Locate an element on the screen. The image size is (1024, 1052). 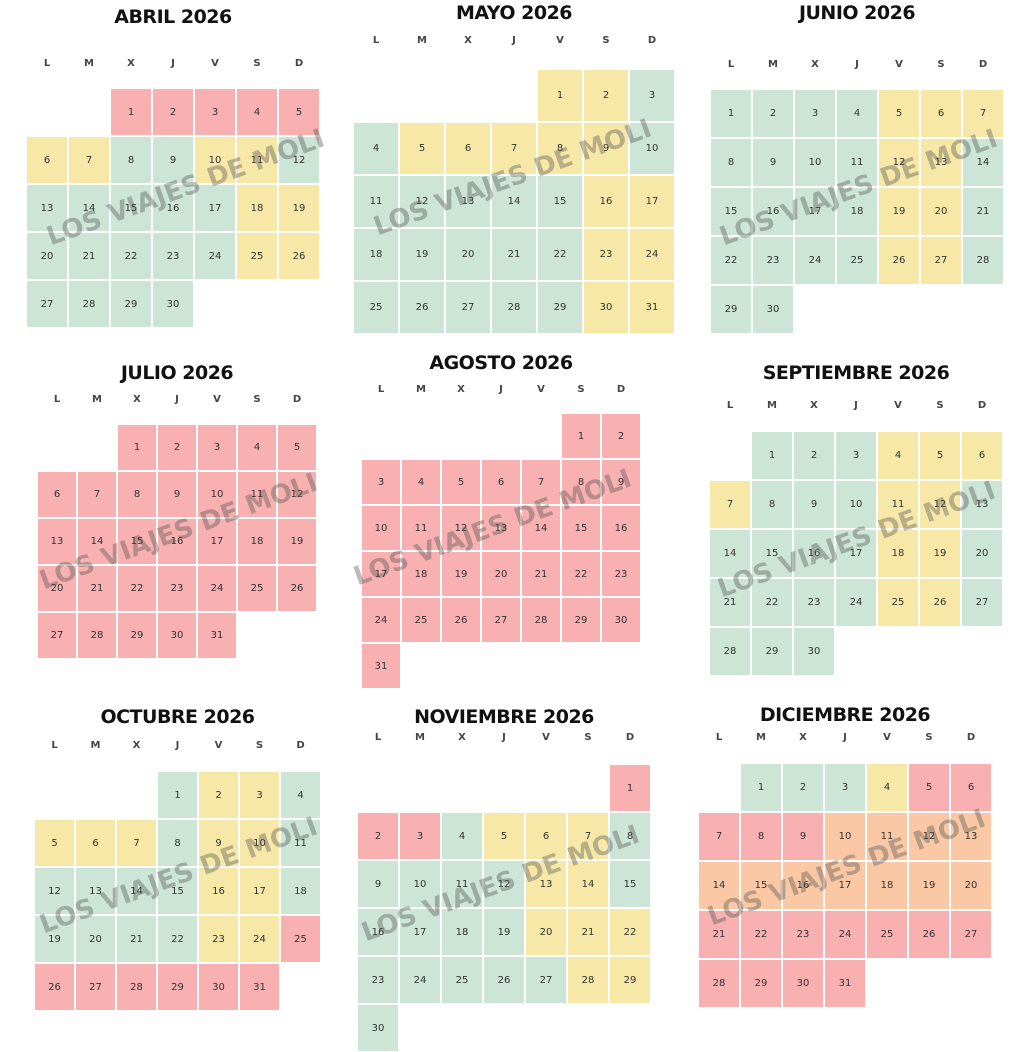
weekday-header: M is located at coordinates (422, 40).